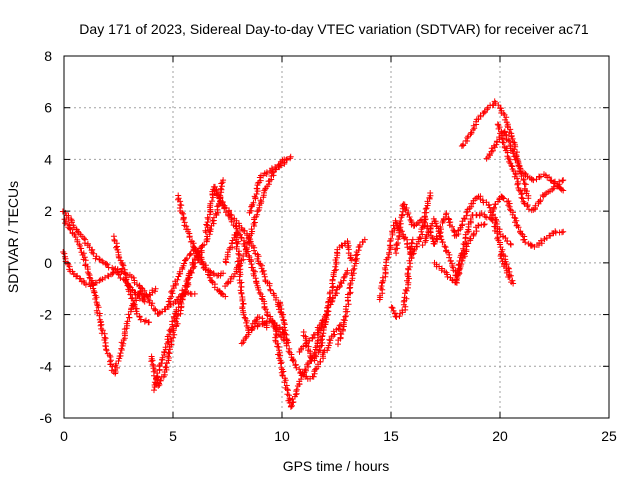 The height and width of the screenshot is (480, 640). What do you see at coordinates (173, 436) in the screenshot?
I see `x-tick-label: 5` at bounding box center [173, 436].